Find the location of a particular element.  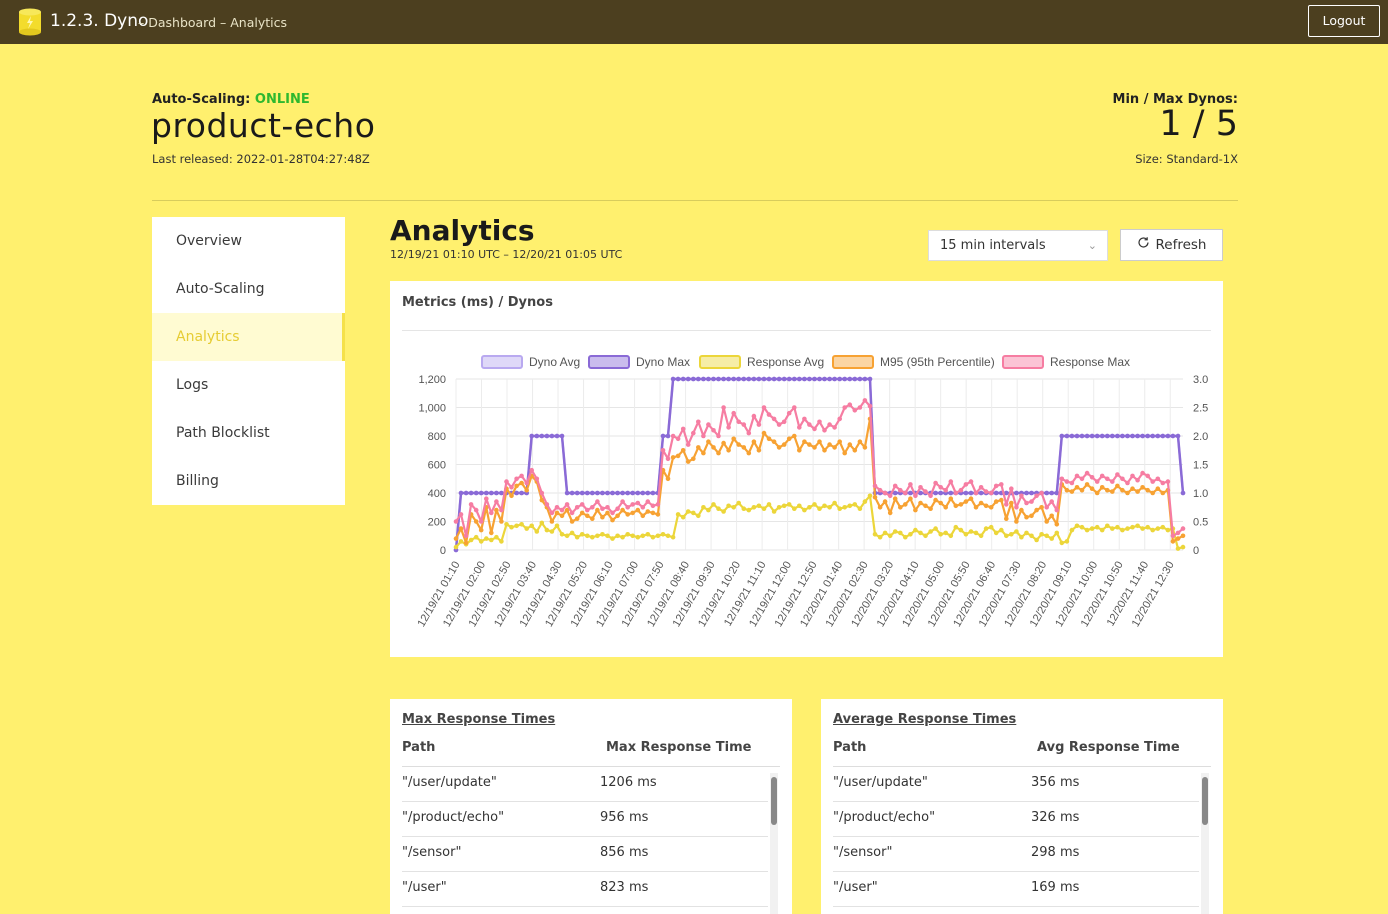

sidebar-item-logs: Logs is located at coordinates (192, 385).